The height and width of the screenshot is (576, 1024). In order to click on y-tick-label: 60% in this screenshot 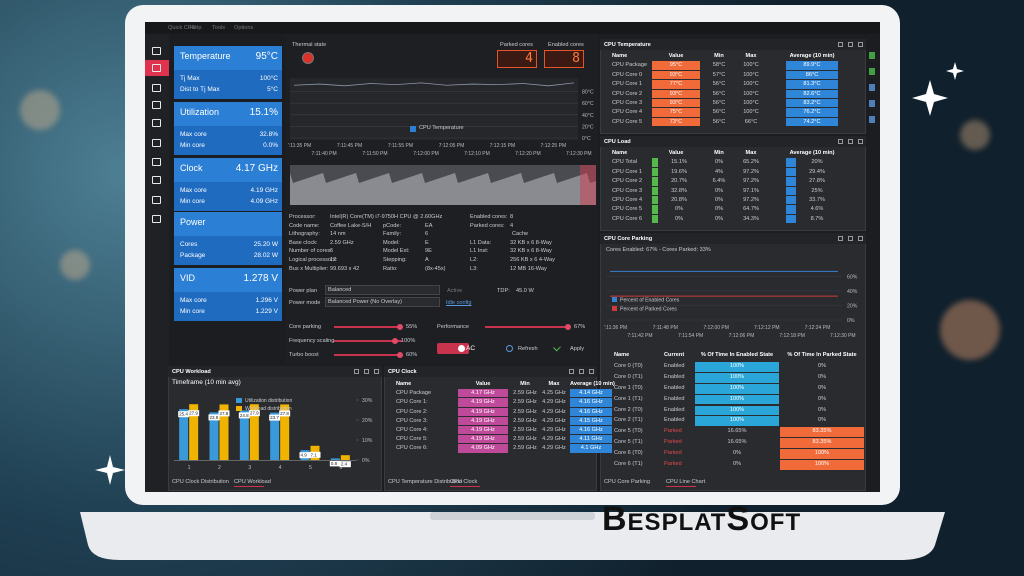, I will do `click(852, 278)`.